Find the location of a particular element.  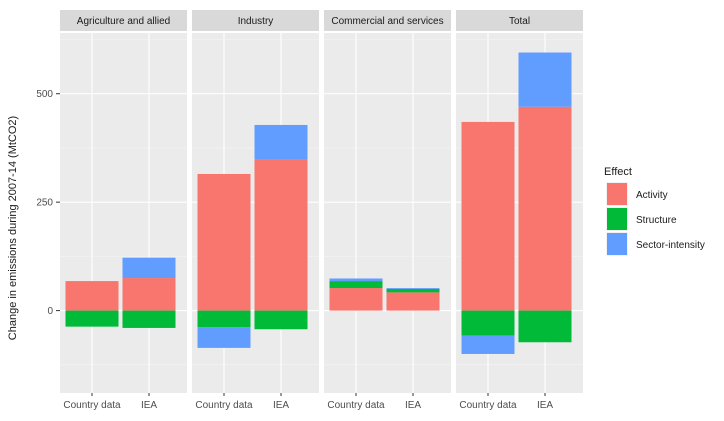

legend-label: Activity is located at coordinates (652, 195).